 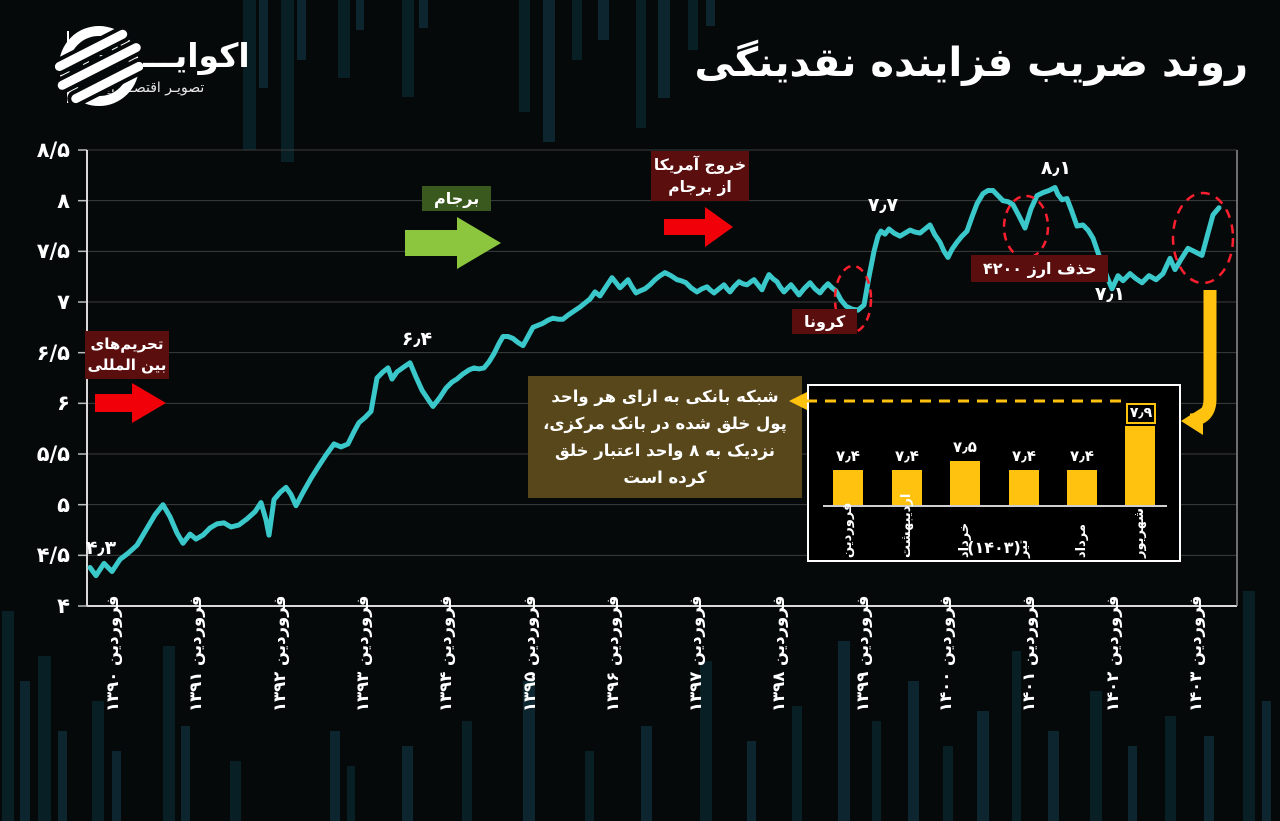 What do you see at coordinates (53, 251) in the screenshot?
I see `y-tick-label: ۷/۵` at bounding box center [53, 251].